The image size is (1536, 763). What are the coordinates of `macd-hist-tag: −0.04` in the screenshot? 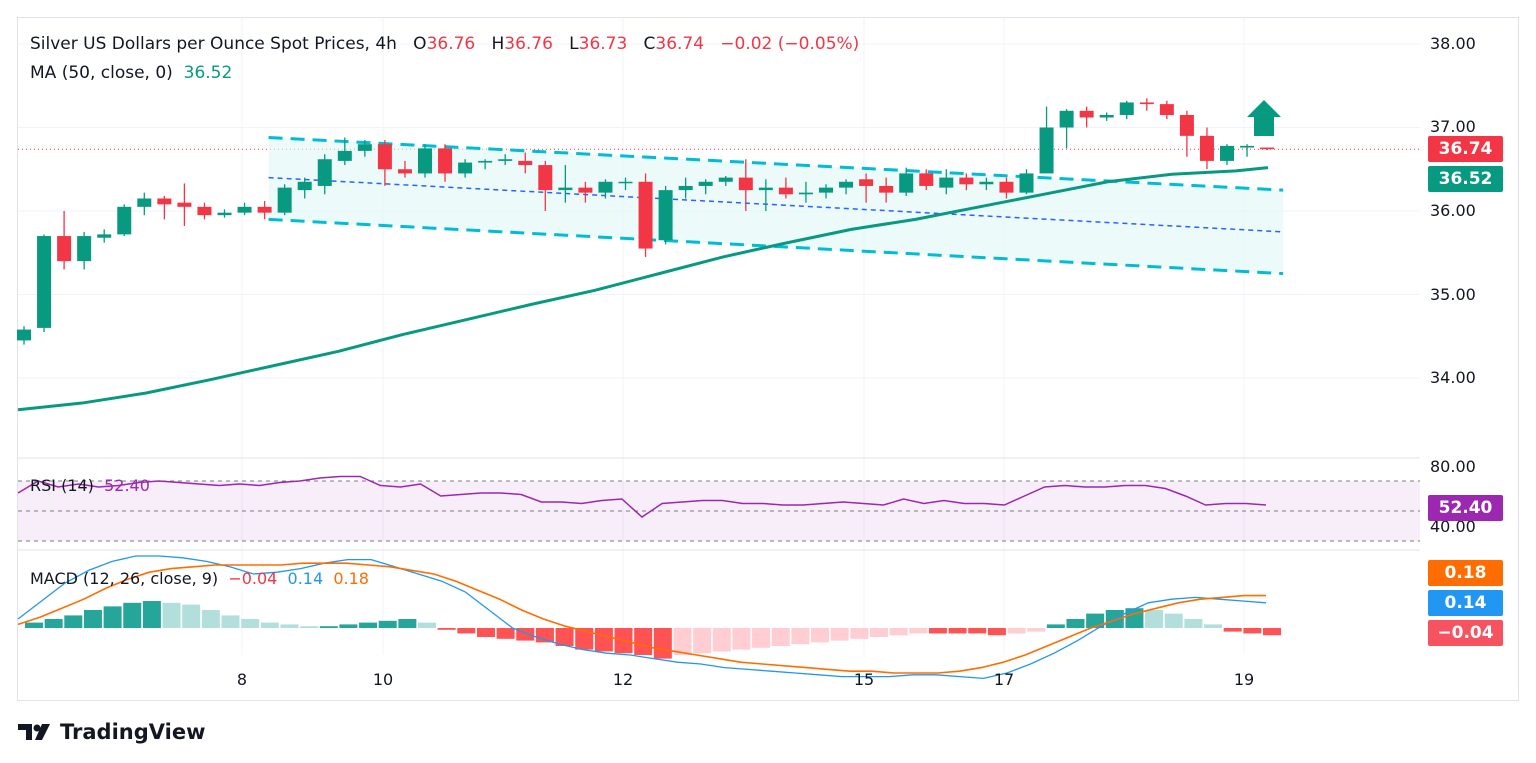 It's located at (1465, 633).